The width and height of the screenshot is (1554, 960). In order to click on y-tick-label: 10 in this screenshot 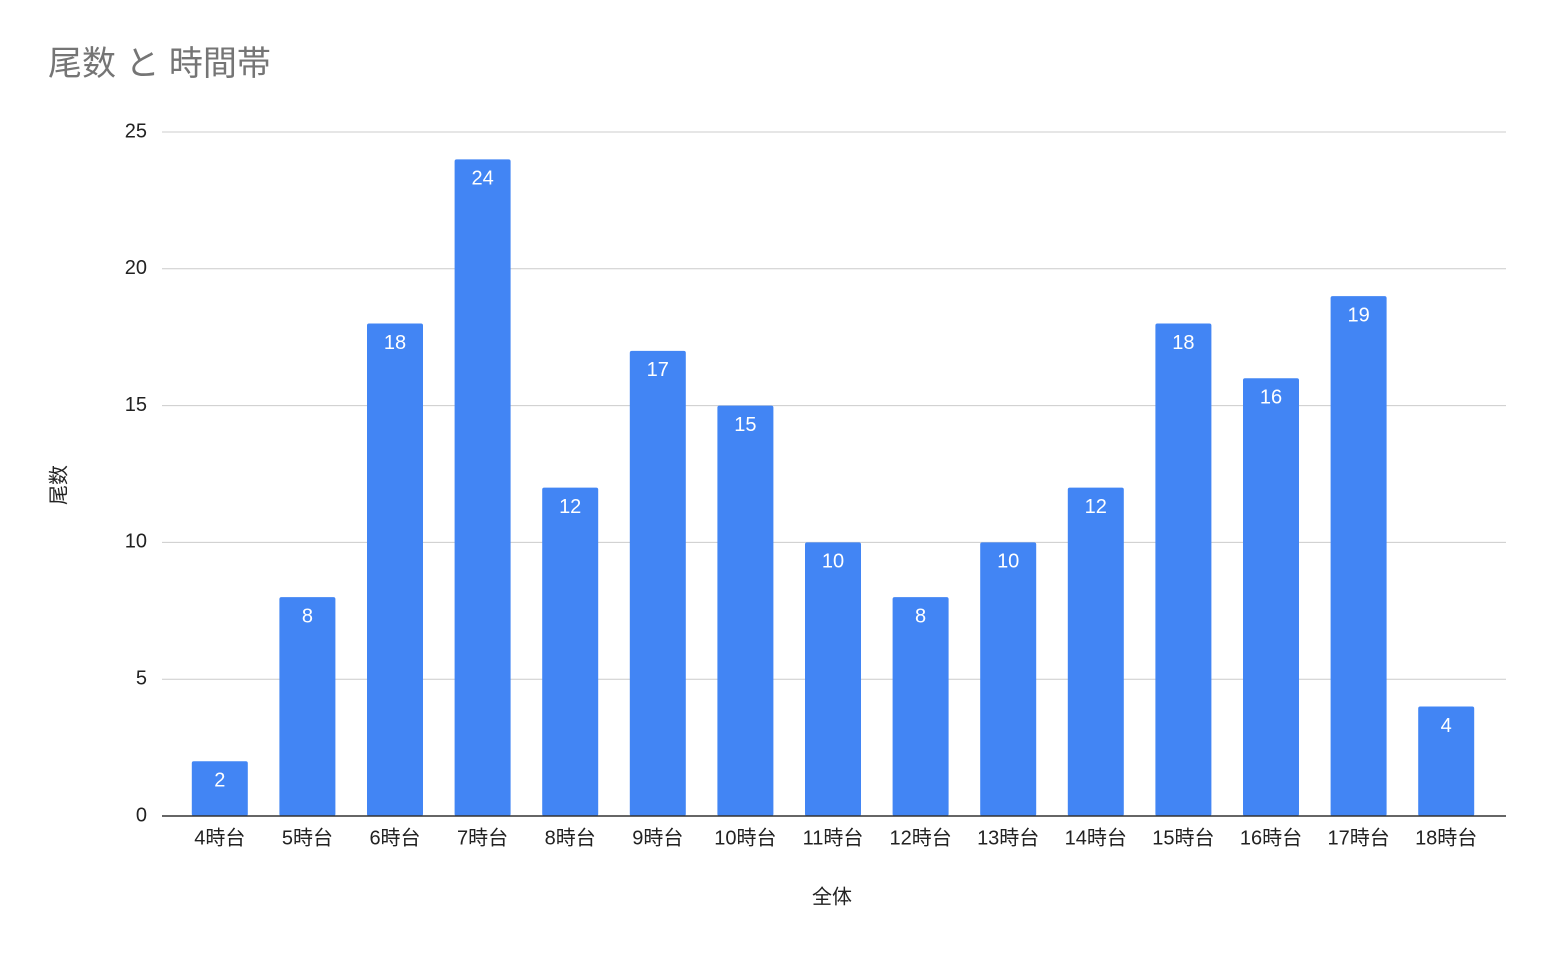, I will do `click(136, 542)`.